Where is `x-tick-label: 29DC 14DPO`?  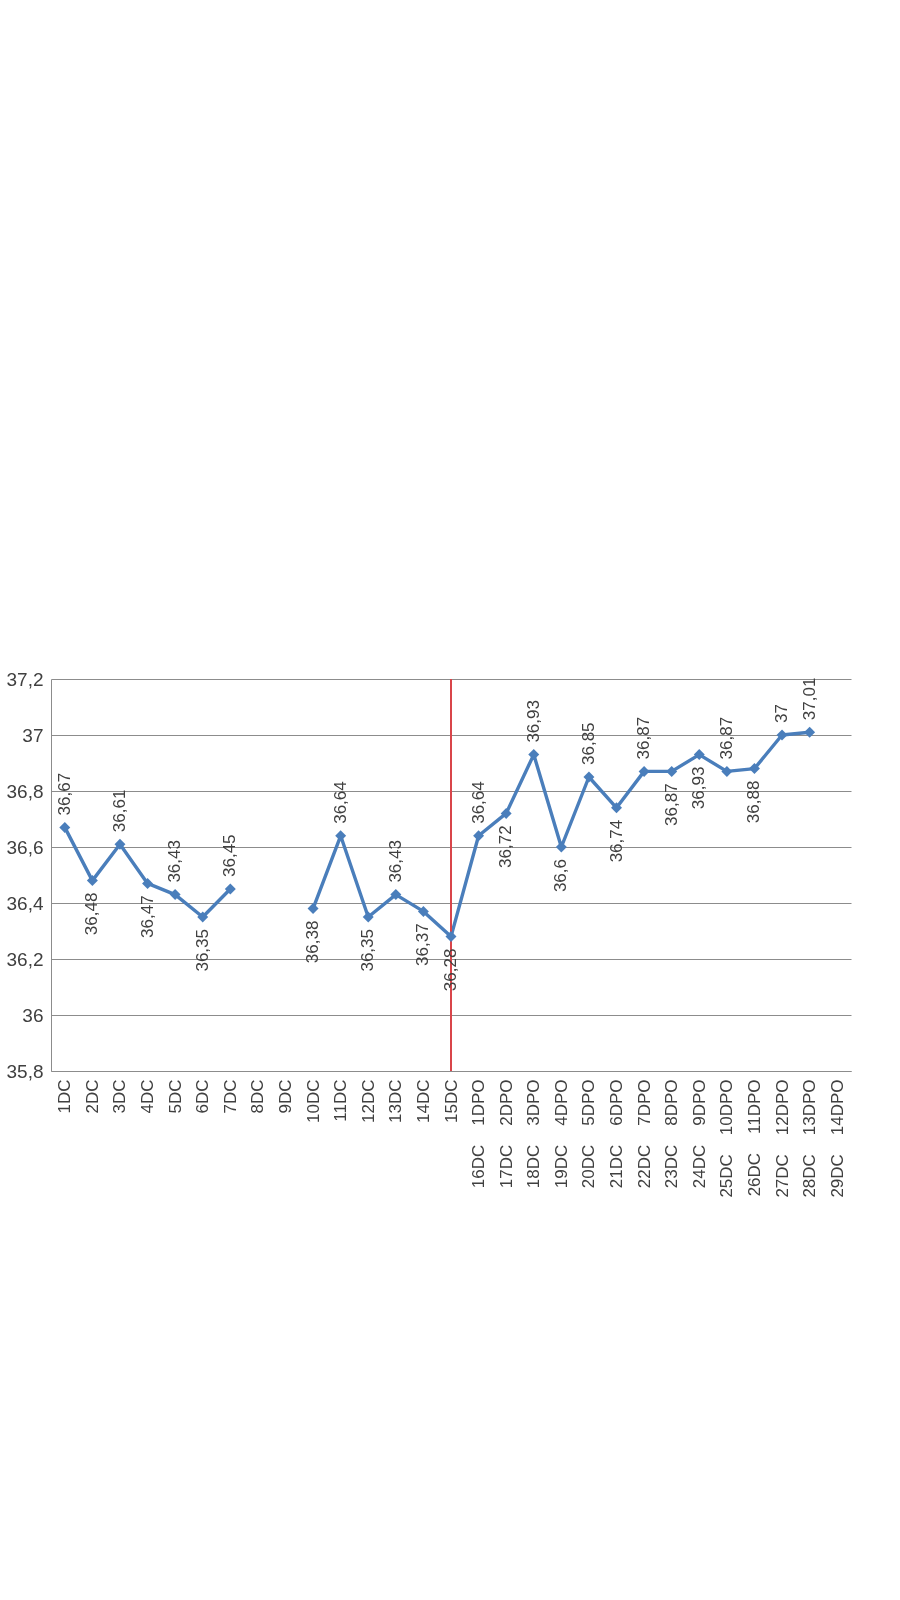 x-tick-label: 29DC 14DPO is located at coordinates (837, 1138).